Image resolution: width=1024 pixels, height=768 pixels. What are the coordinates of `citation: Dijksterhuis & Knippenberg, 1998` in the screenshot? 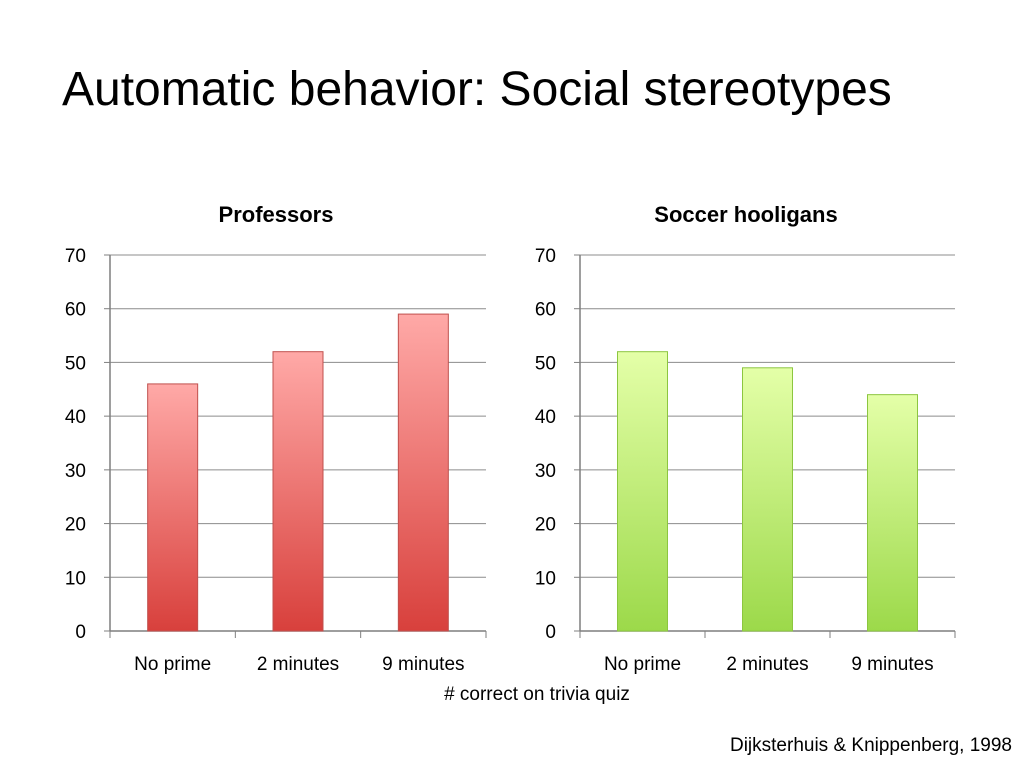 It's located at (870, 745).